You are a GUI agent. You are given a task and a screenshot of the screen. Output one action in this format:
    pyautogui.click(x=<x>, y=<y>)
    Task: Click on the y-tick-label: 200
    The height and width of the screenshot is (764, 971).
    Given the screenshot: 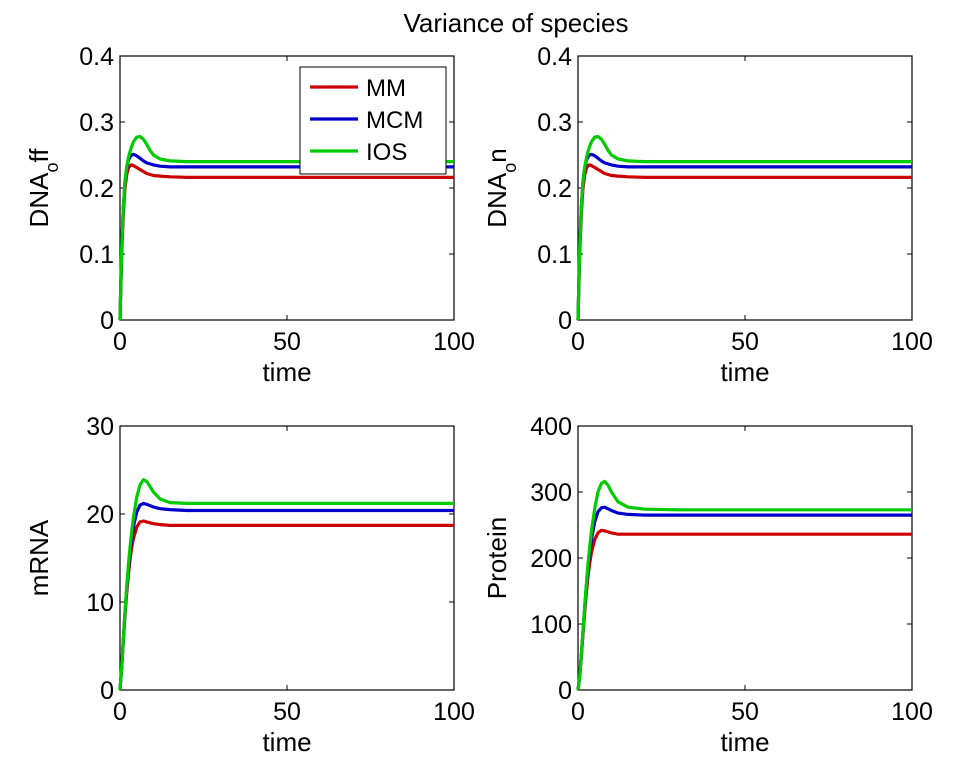 What is the action you would take?
    pyautogui.click(x=551, y=559)
    